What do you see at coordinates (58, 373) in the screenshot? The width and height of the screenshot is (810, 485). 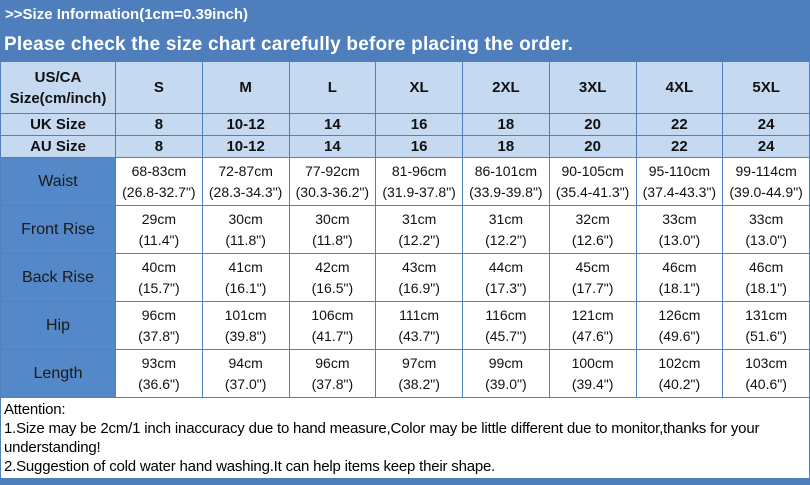 I see `row-label: Length` at bounding box center [58, 373].